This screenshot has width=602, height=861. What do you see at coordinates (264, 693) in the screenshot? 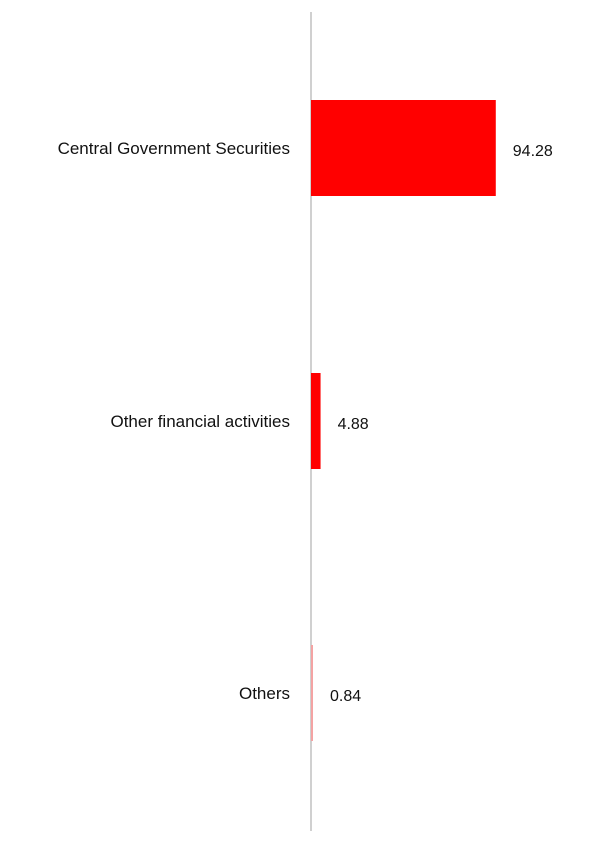
I see `category-label-others: Others` at bounding box center [264, 693].